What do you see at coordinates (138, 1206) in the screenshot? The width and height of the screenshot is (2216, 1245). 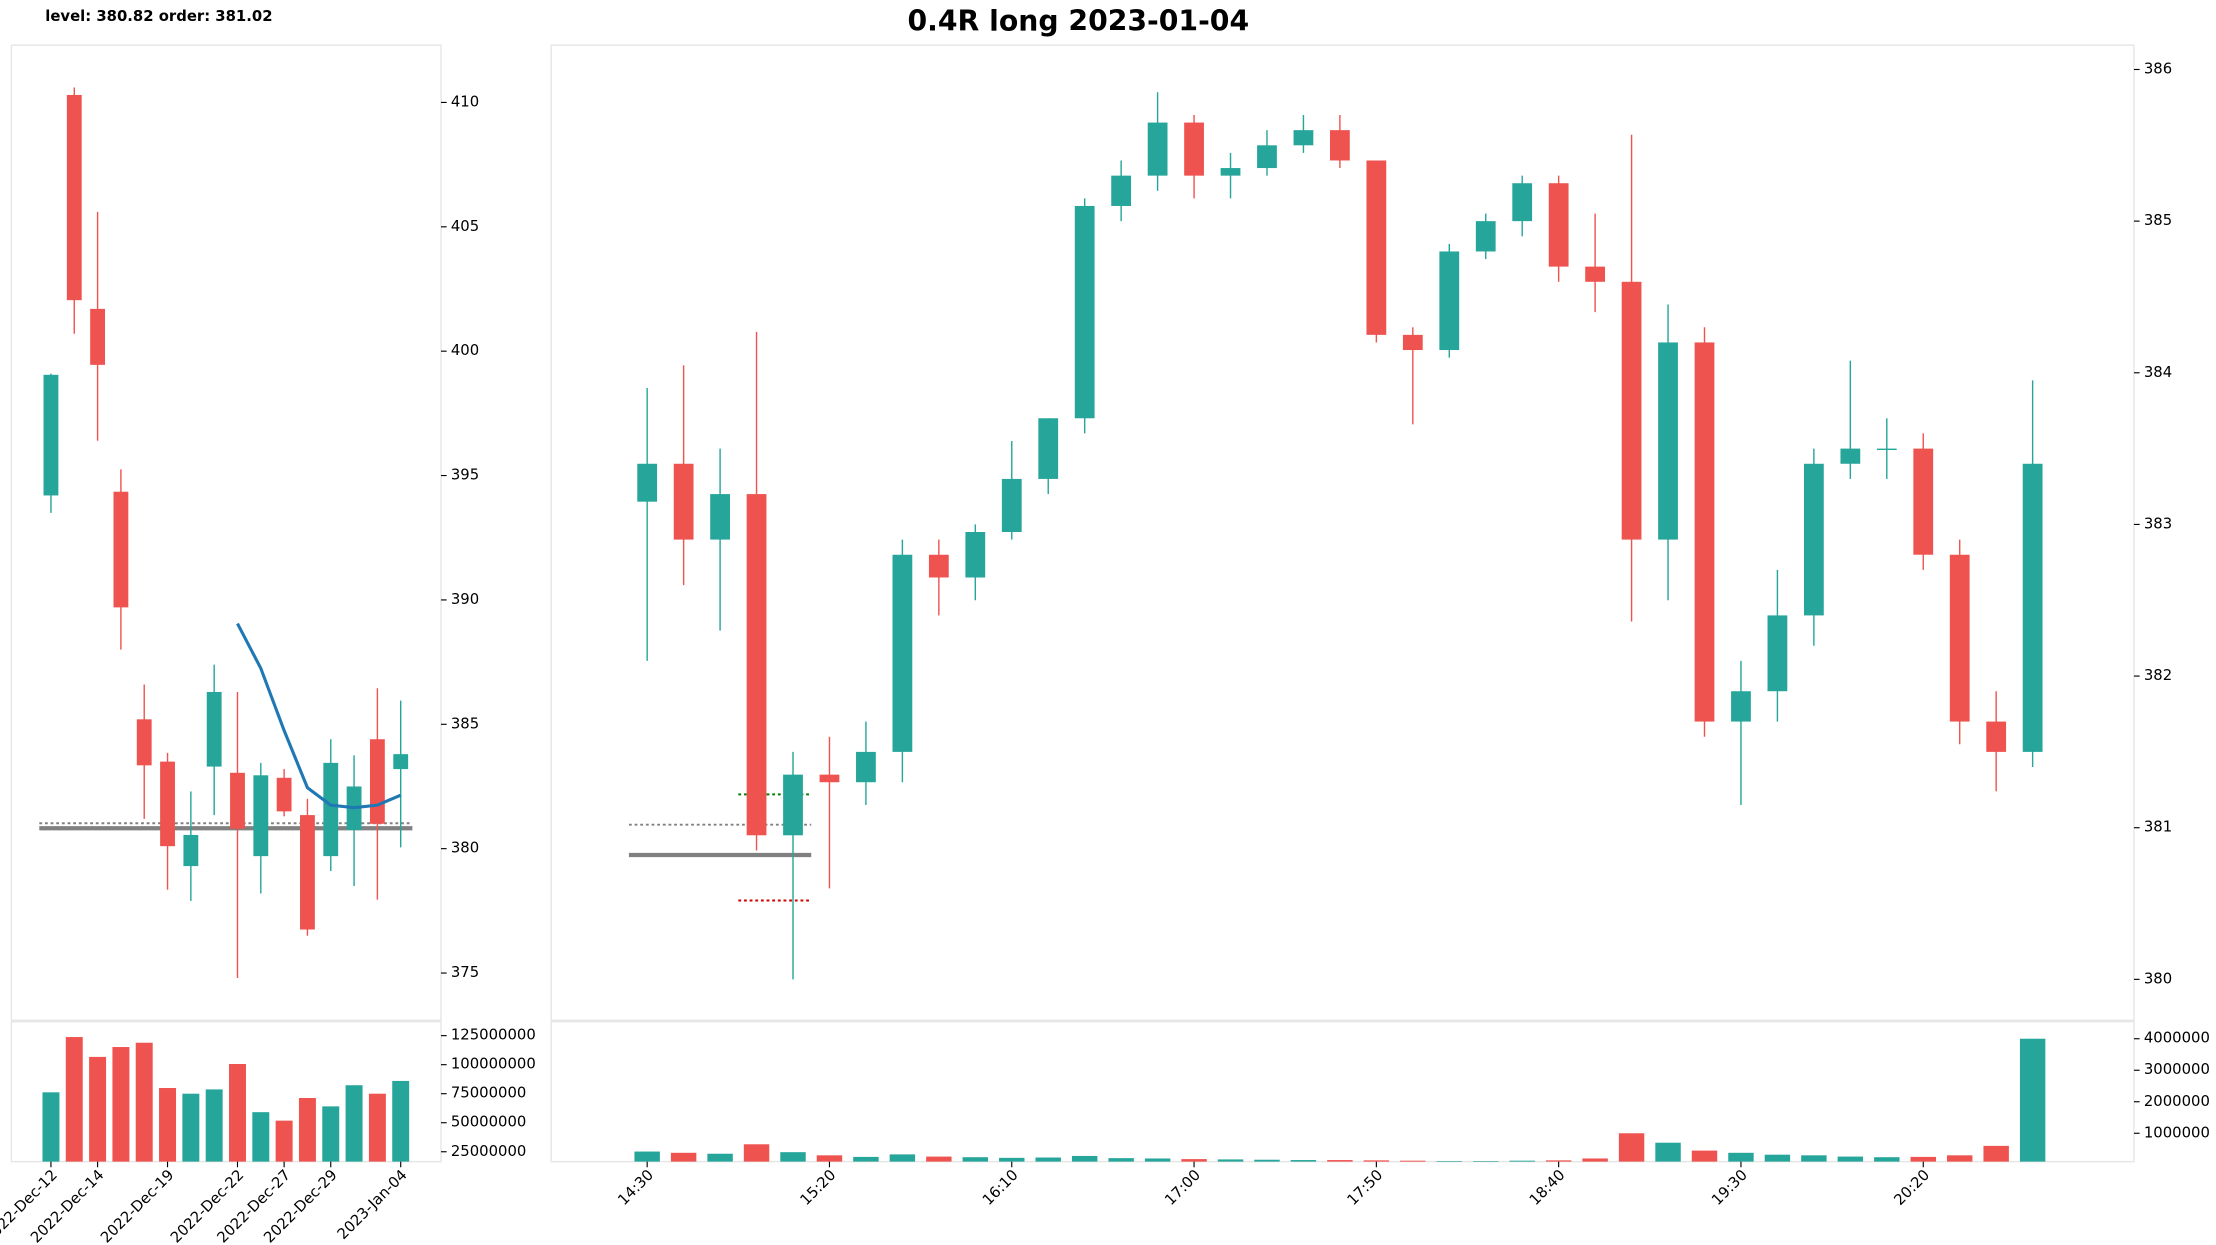 I see `x-tick-label: 2022-Dec-19` at bounding box center [138, 1206].